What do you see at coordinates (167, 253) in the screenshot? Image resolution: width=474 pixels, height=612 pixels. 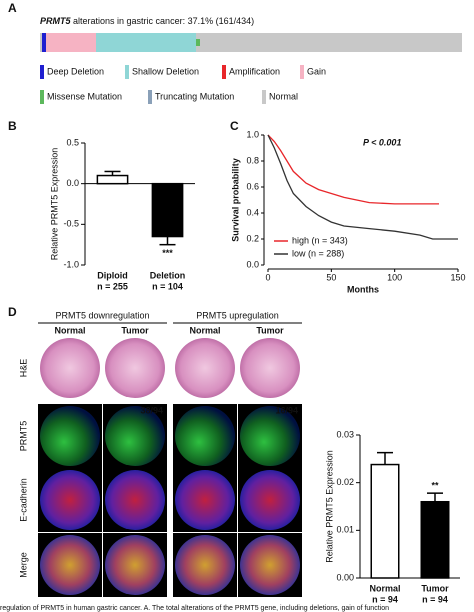 I see `annotation: ***` at bounding box center [167, 253].